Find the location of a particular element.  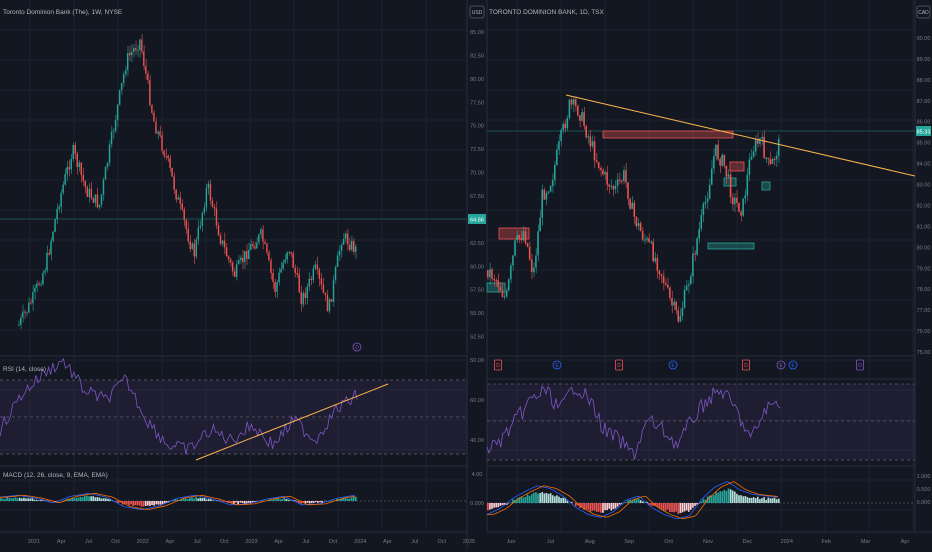

price-axis-label: 85.00 is located at coordinates (477, 33).